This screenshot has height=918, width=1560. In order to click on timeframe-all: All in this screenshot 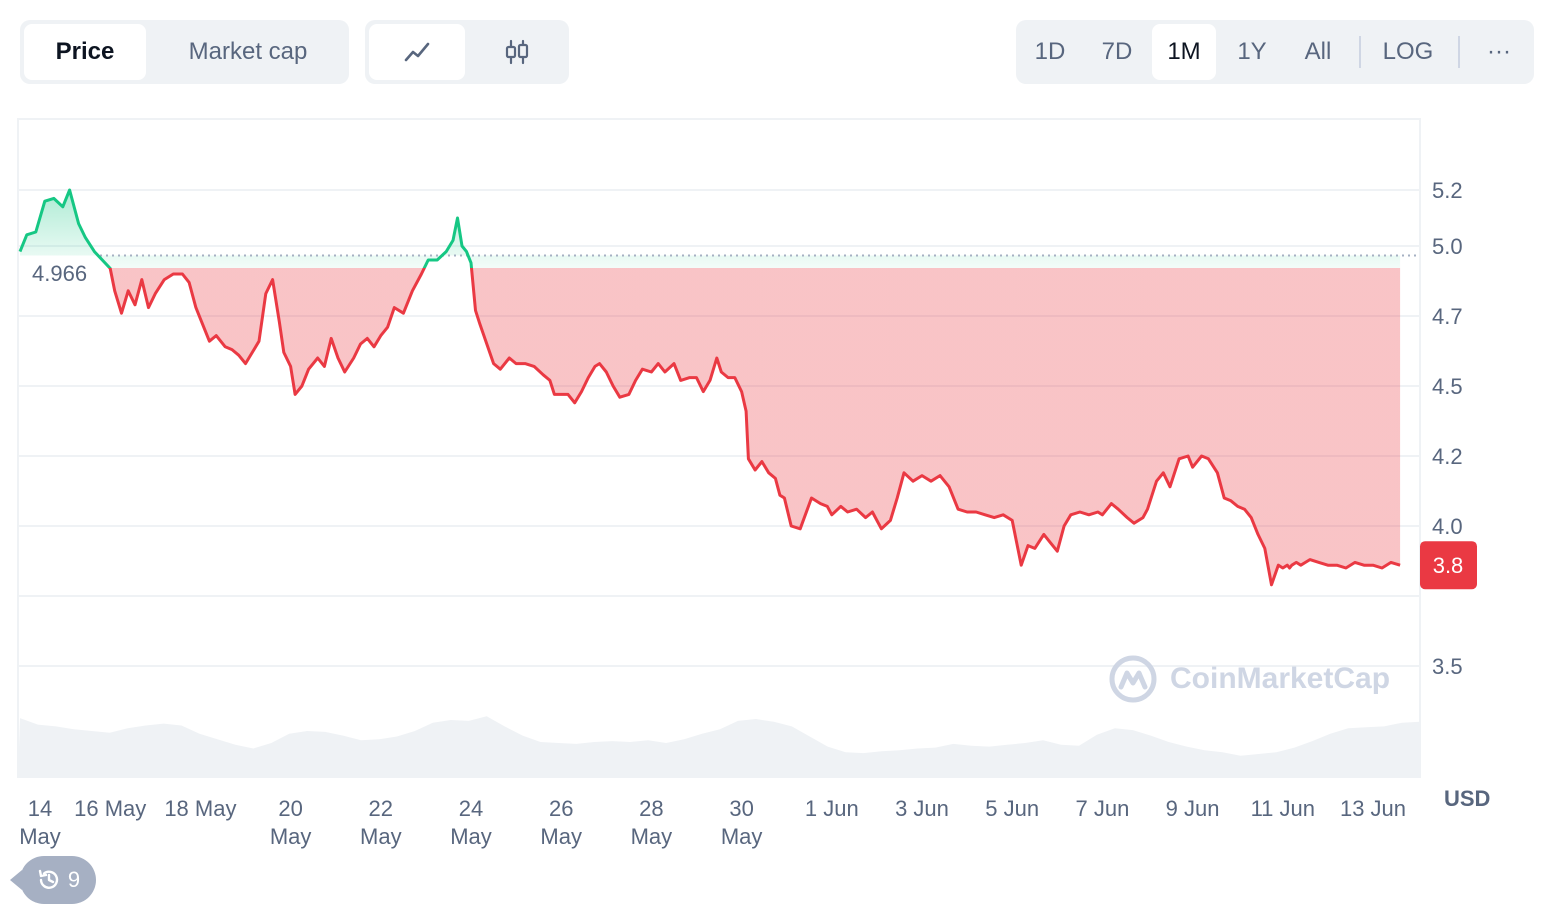, I will do `click(1318, 51)`.